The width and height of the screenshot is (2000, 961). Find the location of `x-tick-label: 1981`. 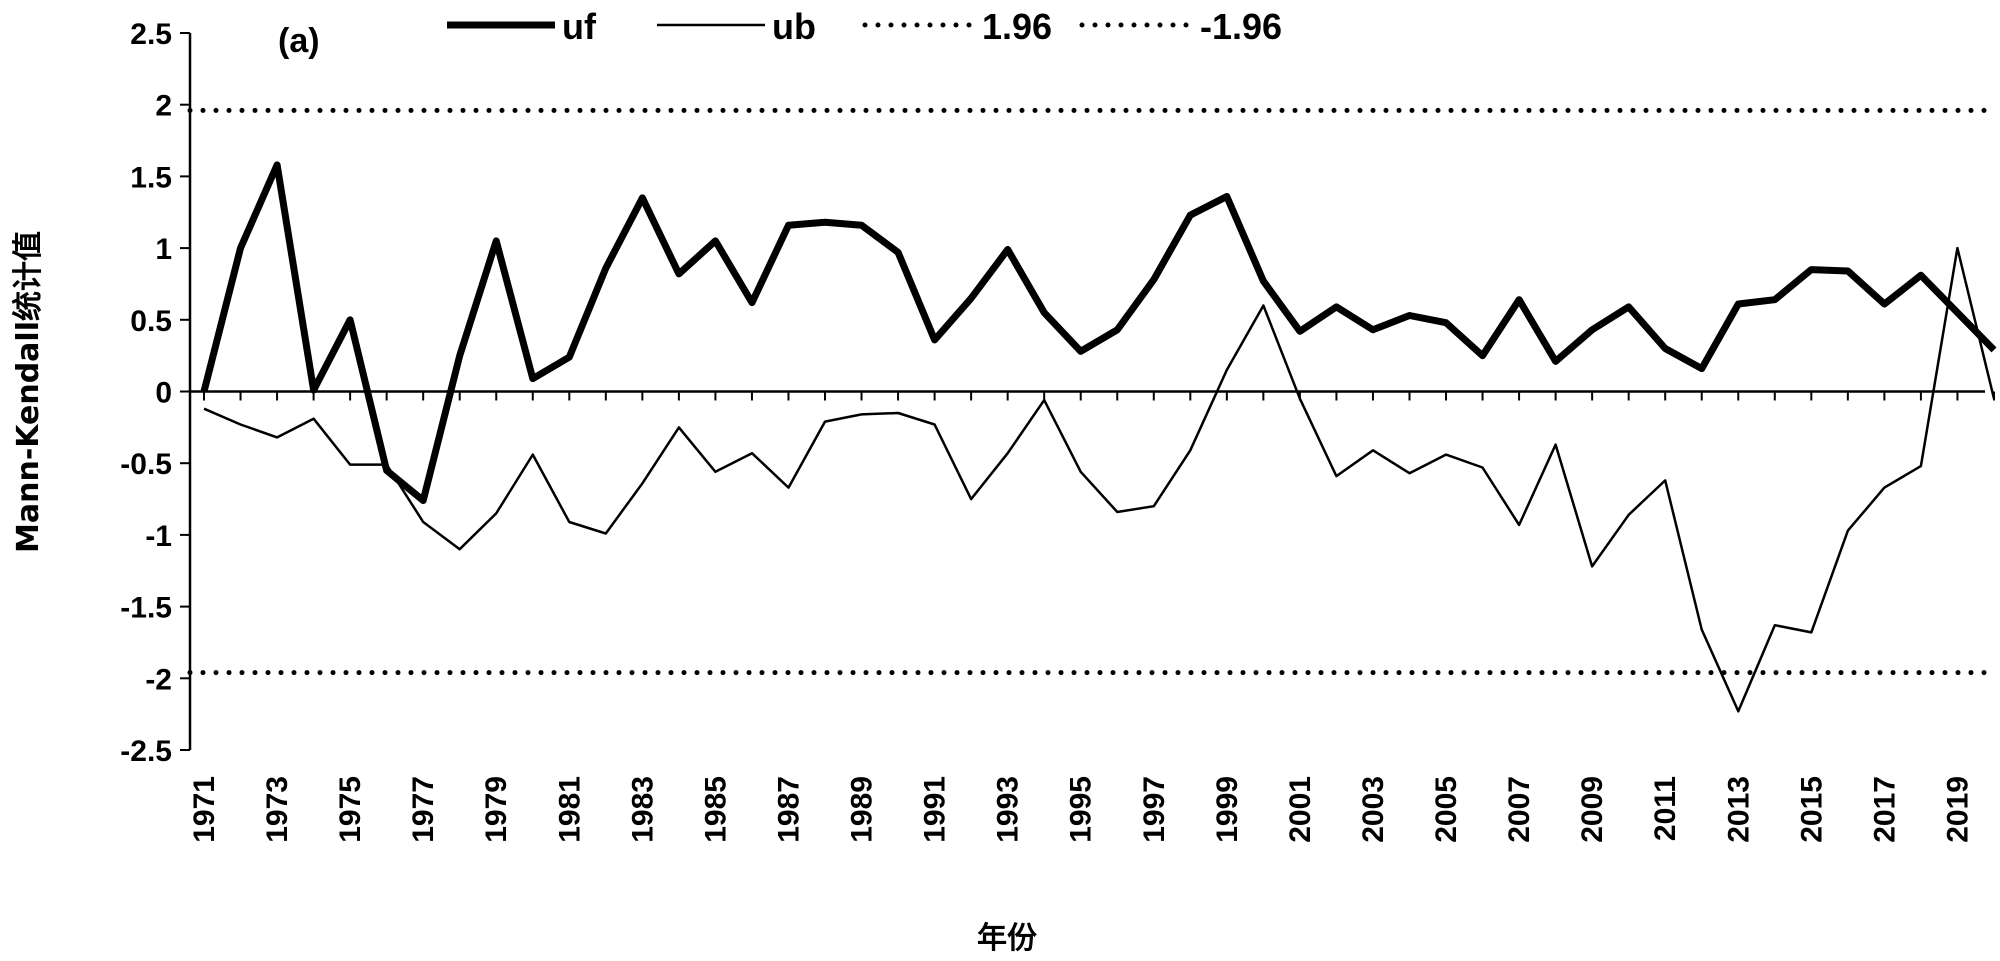

x-tick-label: 1981 is located at coordinates (569, 809).